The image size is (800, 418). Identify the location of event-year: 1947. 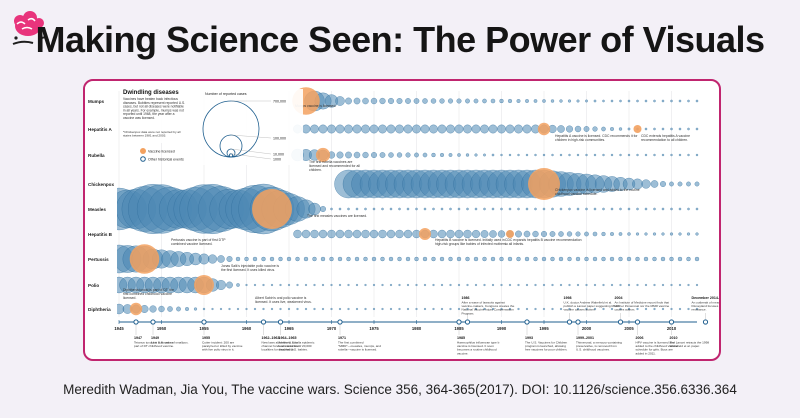
(138, 338).